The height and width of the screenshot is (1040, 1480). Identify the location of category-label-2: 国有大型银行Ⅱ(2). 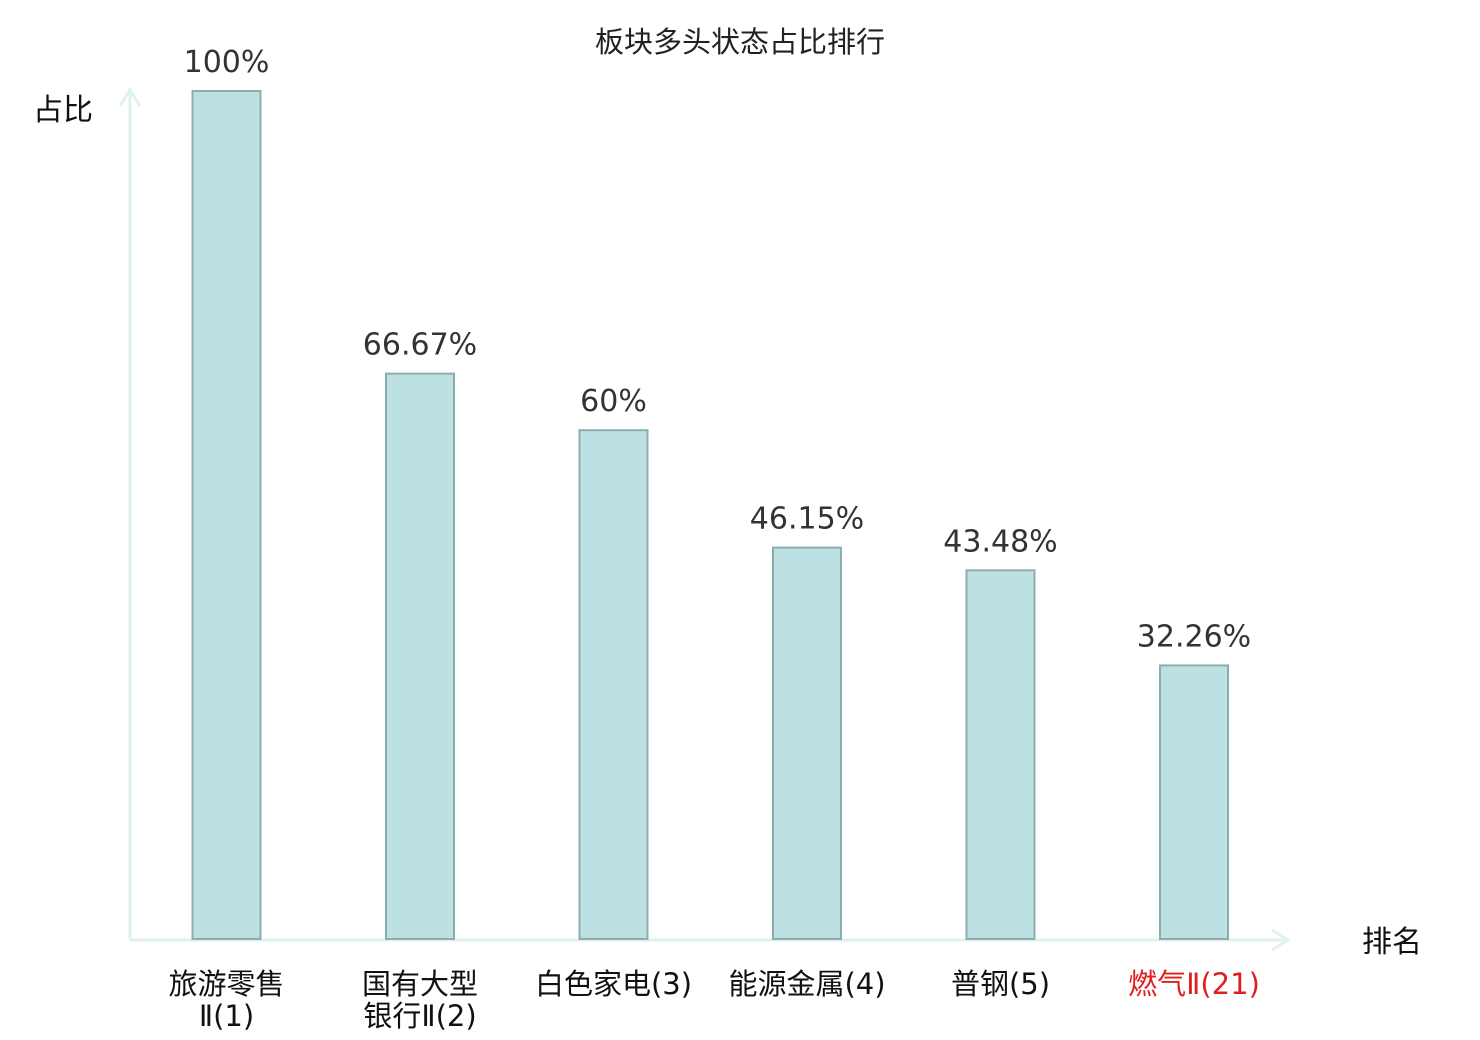
(420, 1000).